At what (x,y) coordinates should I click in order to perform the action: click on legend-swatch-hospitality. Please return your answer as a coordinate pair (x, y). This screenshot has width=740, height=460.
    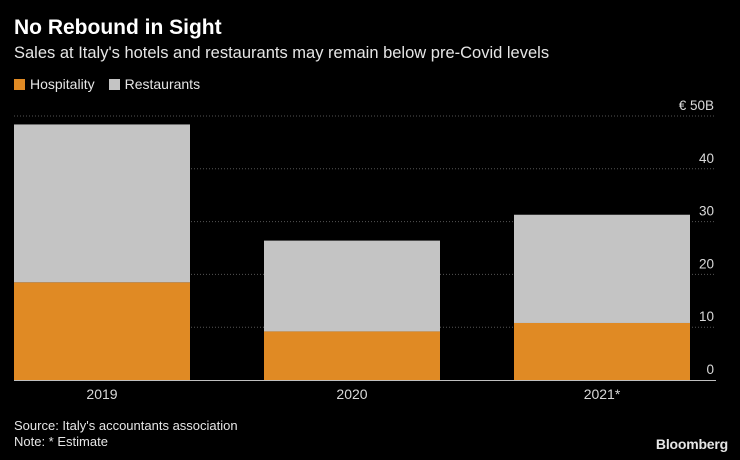
    Looking at the image, I should click on (19, 84).